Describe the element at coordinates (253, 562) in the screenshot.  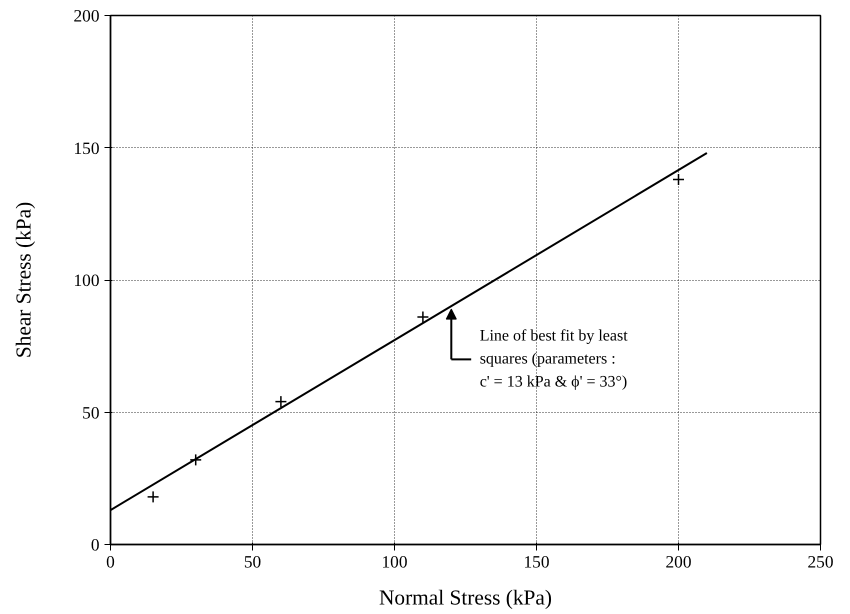
I see `x-tick-label: 50` at that location.